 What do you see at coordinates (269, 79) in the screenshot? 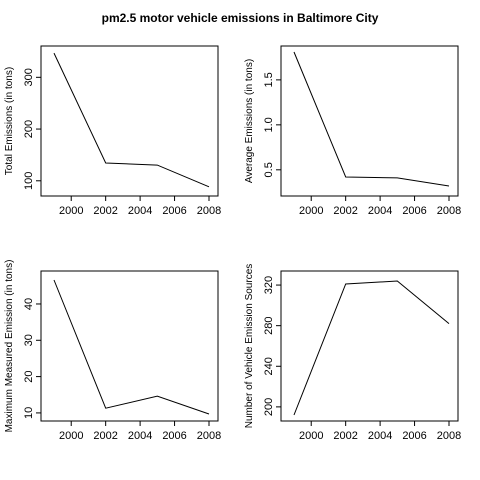
I see `y-tick-label: 1.5` at bounding box center [269, 79].